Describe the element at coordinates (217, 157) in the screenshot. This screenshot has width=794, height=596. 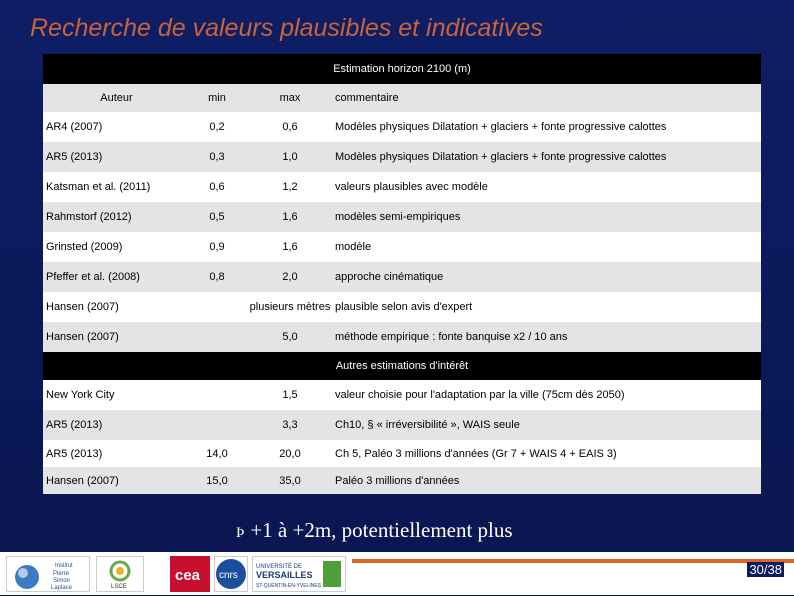
I see `cell-min: 0,3` at that location.